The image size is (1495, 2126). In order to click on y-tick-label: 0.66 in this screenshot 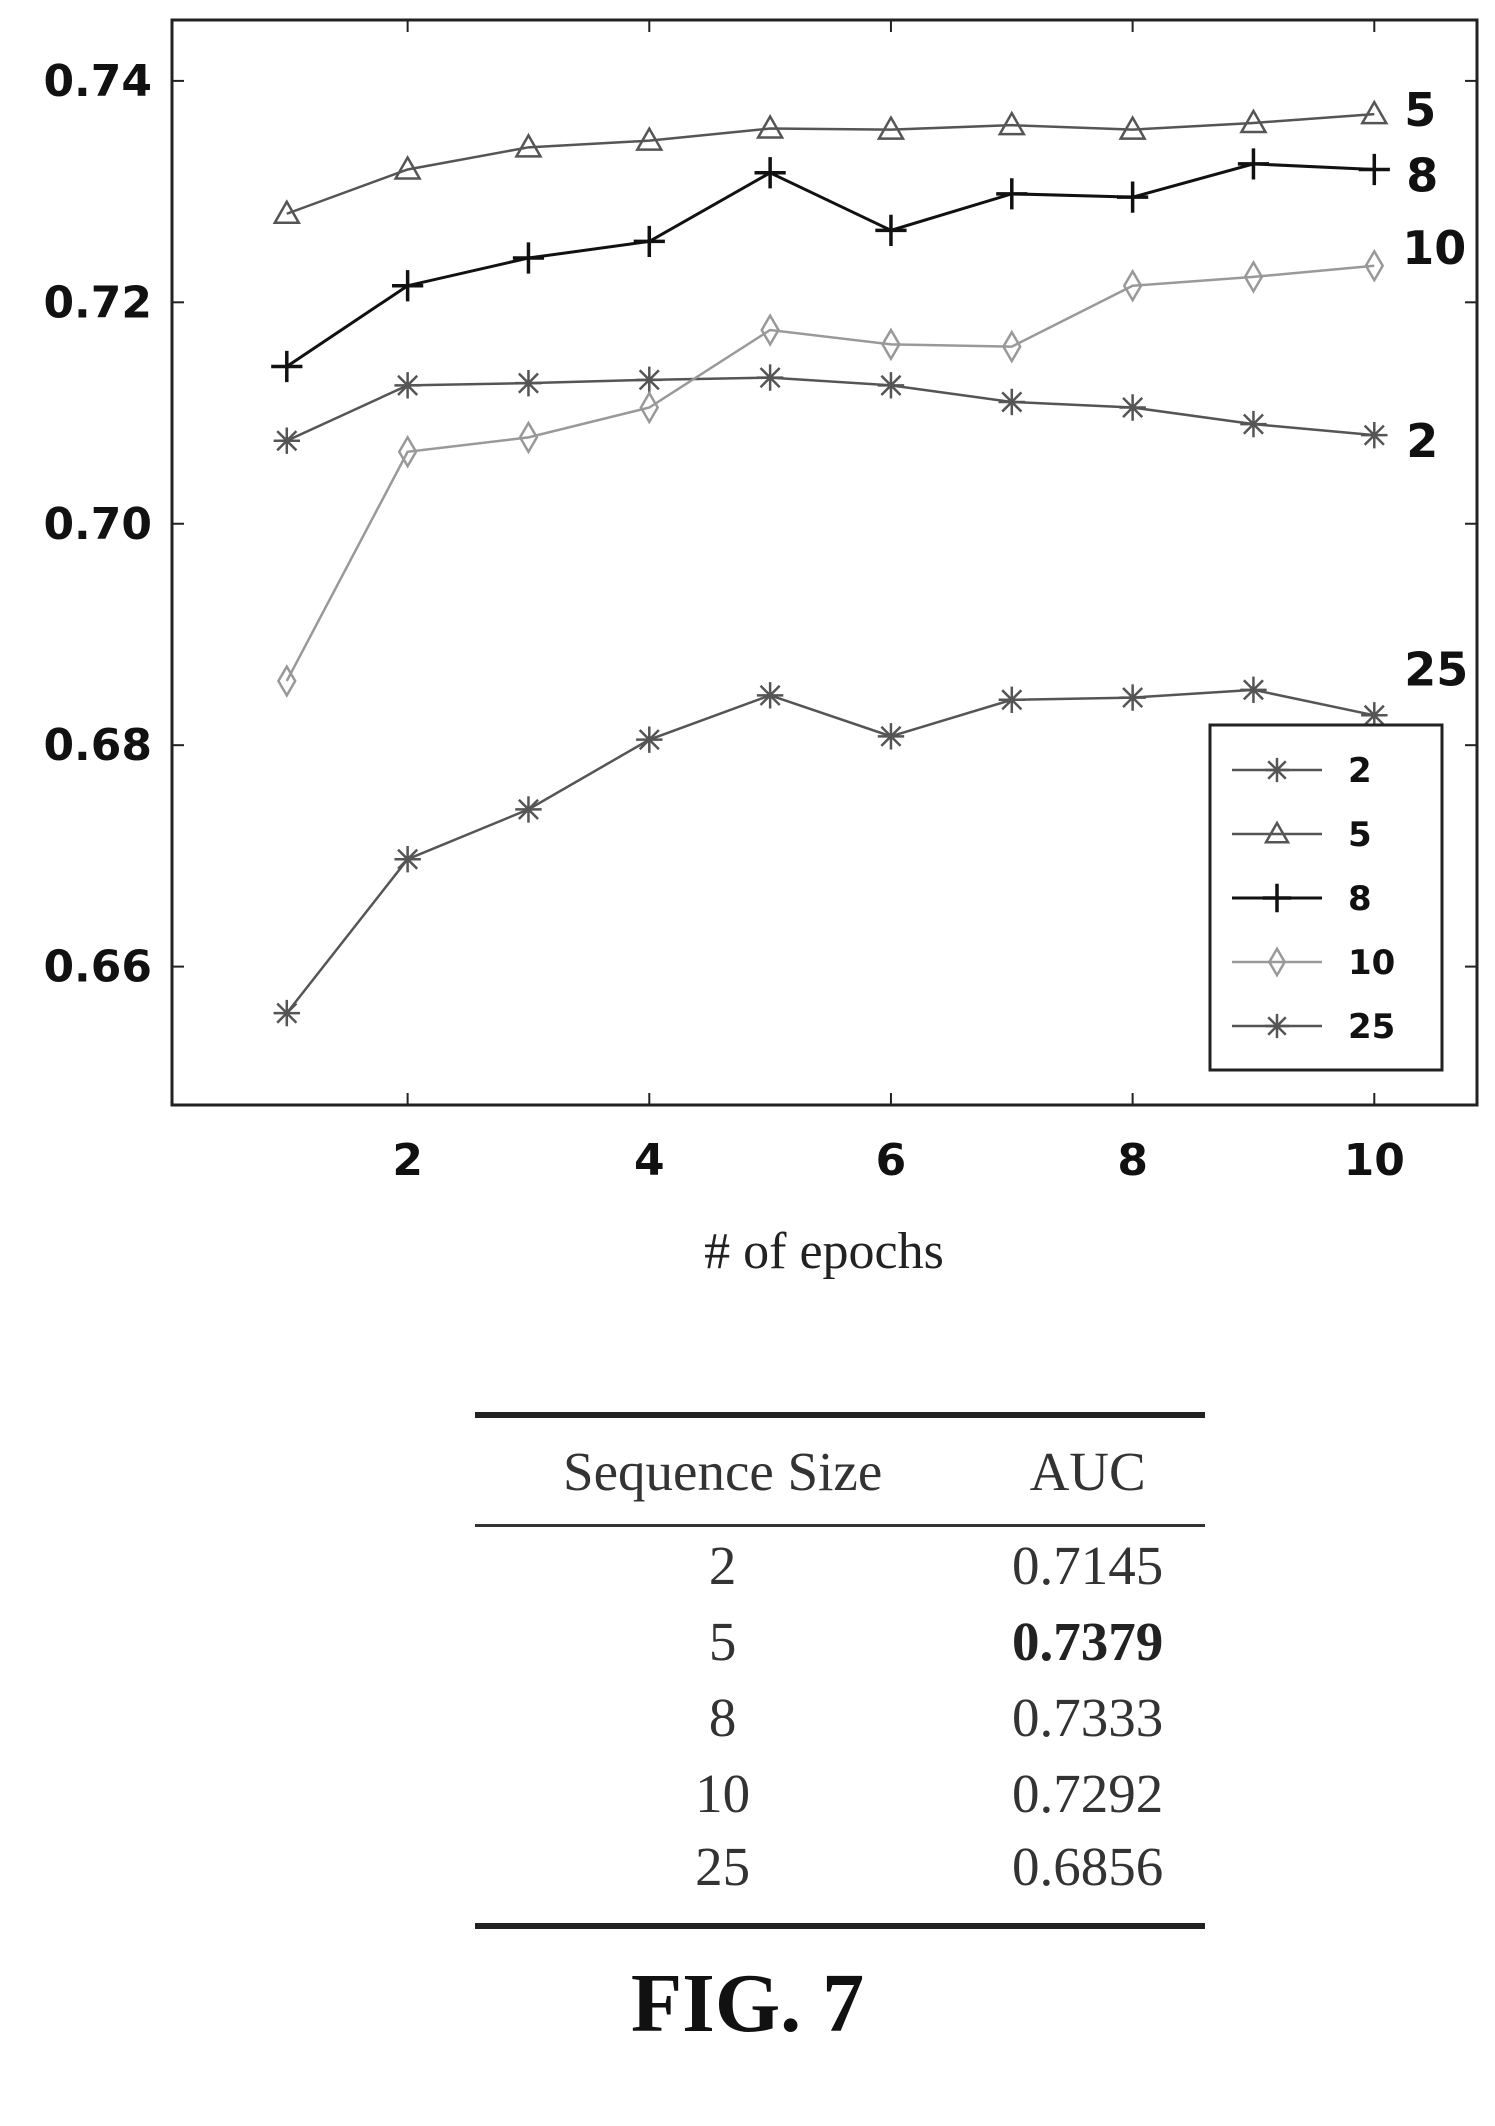, I will do `click(97, 967)`.